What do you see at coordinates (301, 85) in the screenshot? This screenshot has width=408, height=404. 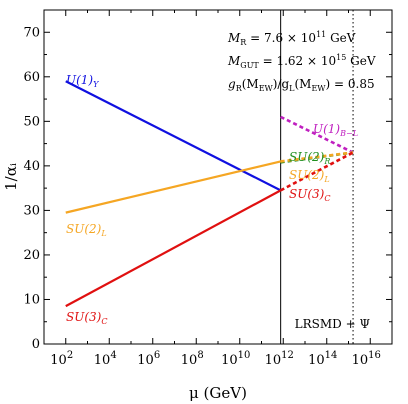 I see `annotation-2: gR(MEW)/gL(MEW) = 0.85` at bounding box center [301, 85].